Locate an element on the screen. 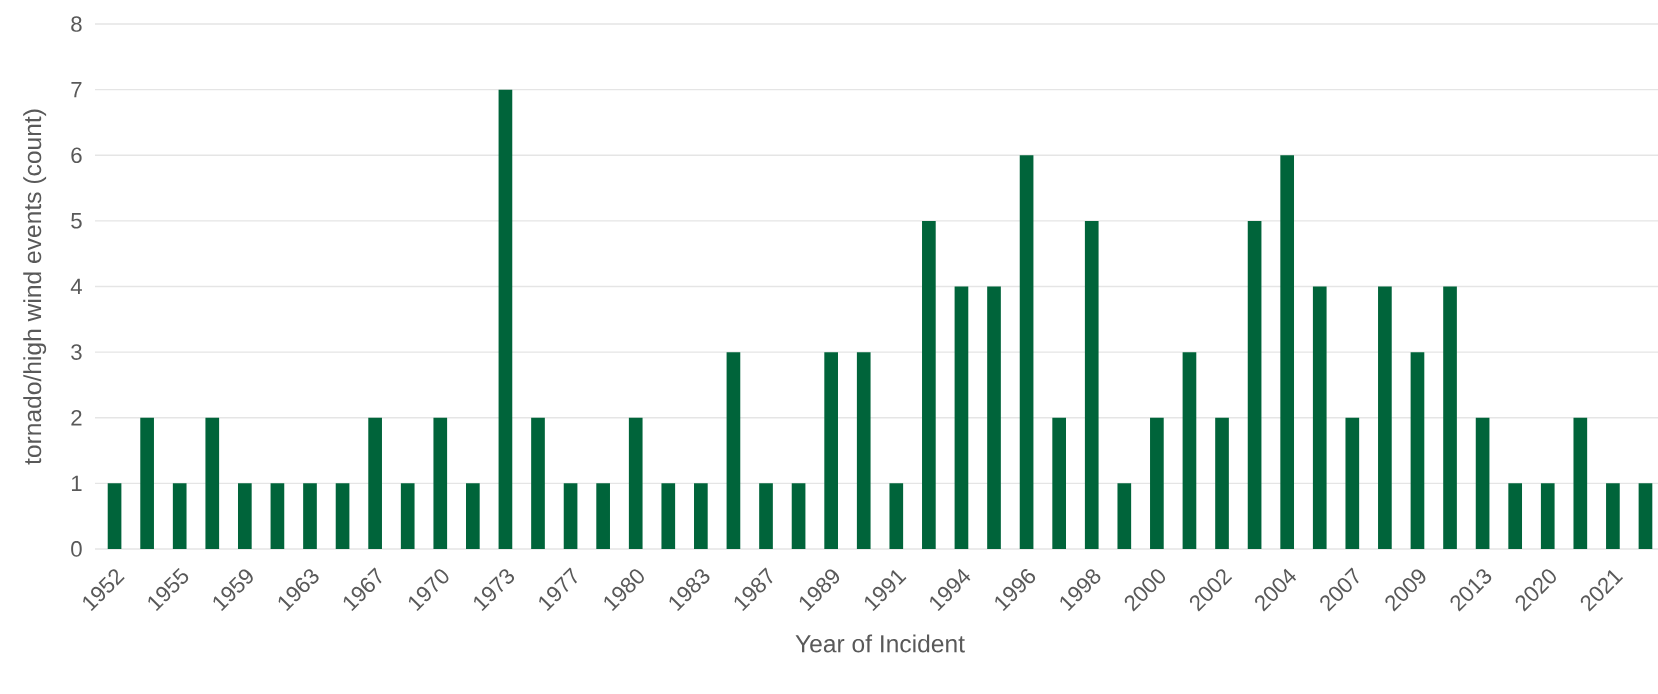  y-tick-label: 1 is located at coordinates (76, 483).